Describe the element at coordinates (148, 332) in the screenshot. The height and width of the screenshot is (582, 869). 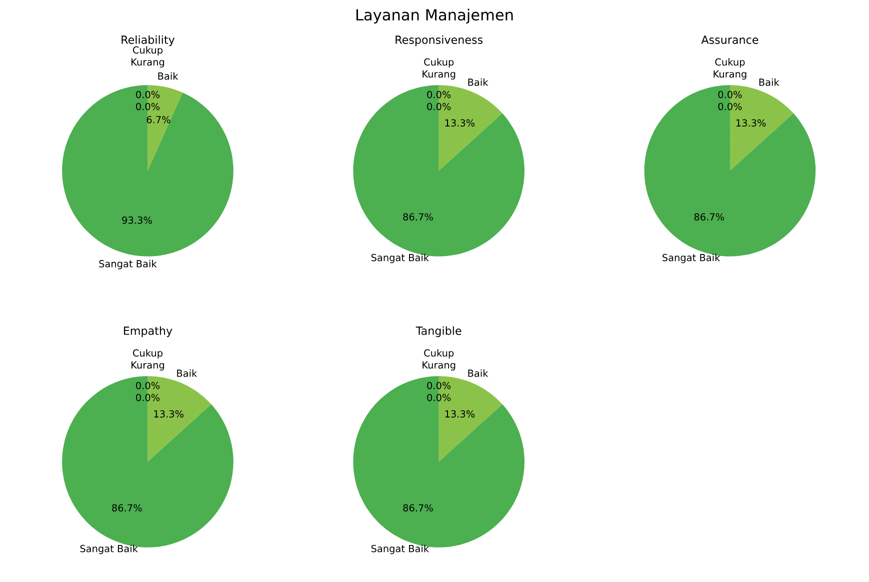
I see `chart-title: Empathy` at that location.